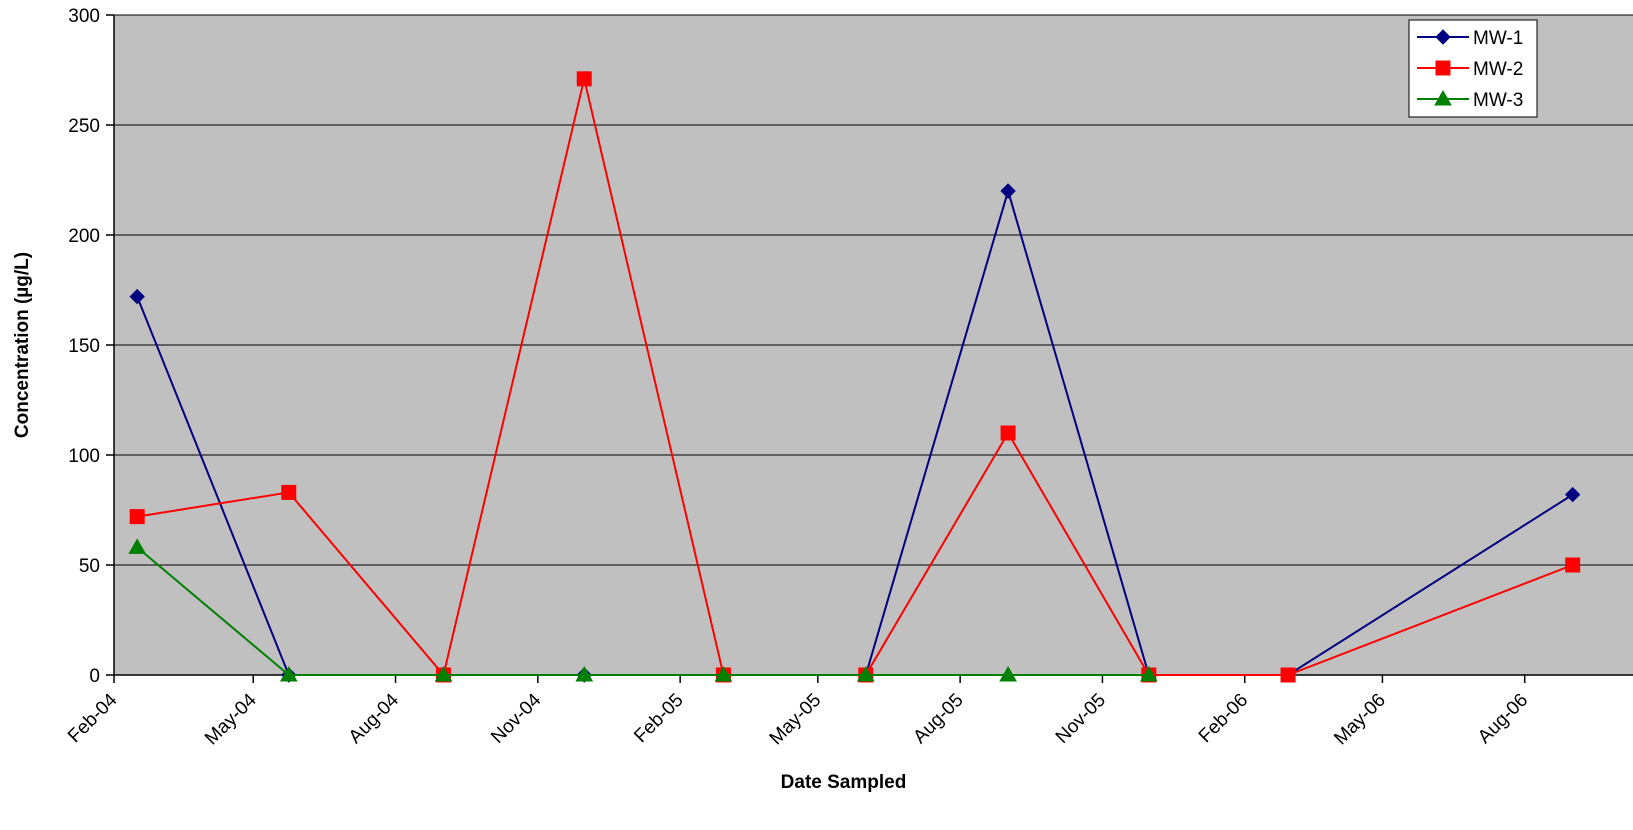 This screenshot has width=1633, height=830. What do you see at coordinates (84, 236) in the screenshot?
I see `y-tick-label-200: 200` at bounding box center [84, 236].